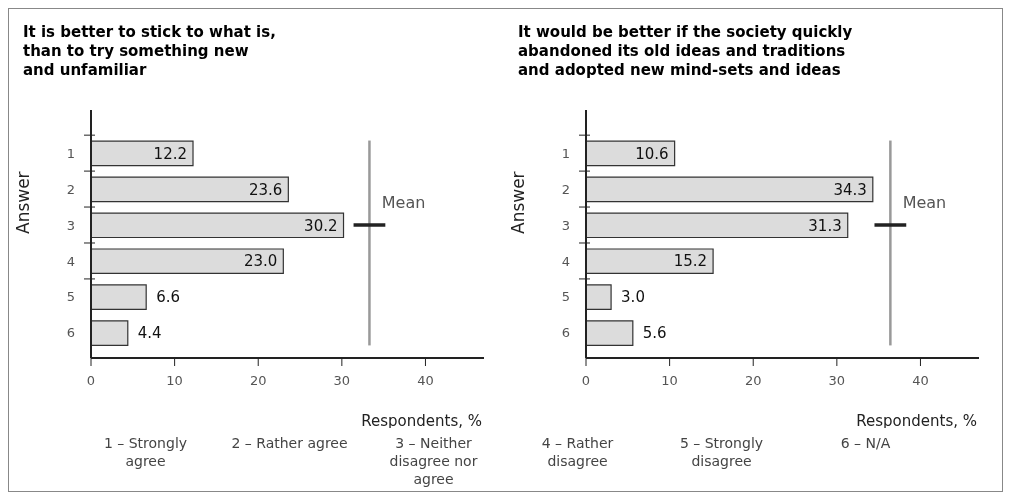  What do you see at coordinates (690, 261) in the screenshot?
I see `data-label: 15.2` at bounding box center [690, 261].